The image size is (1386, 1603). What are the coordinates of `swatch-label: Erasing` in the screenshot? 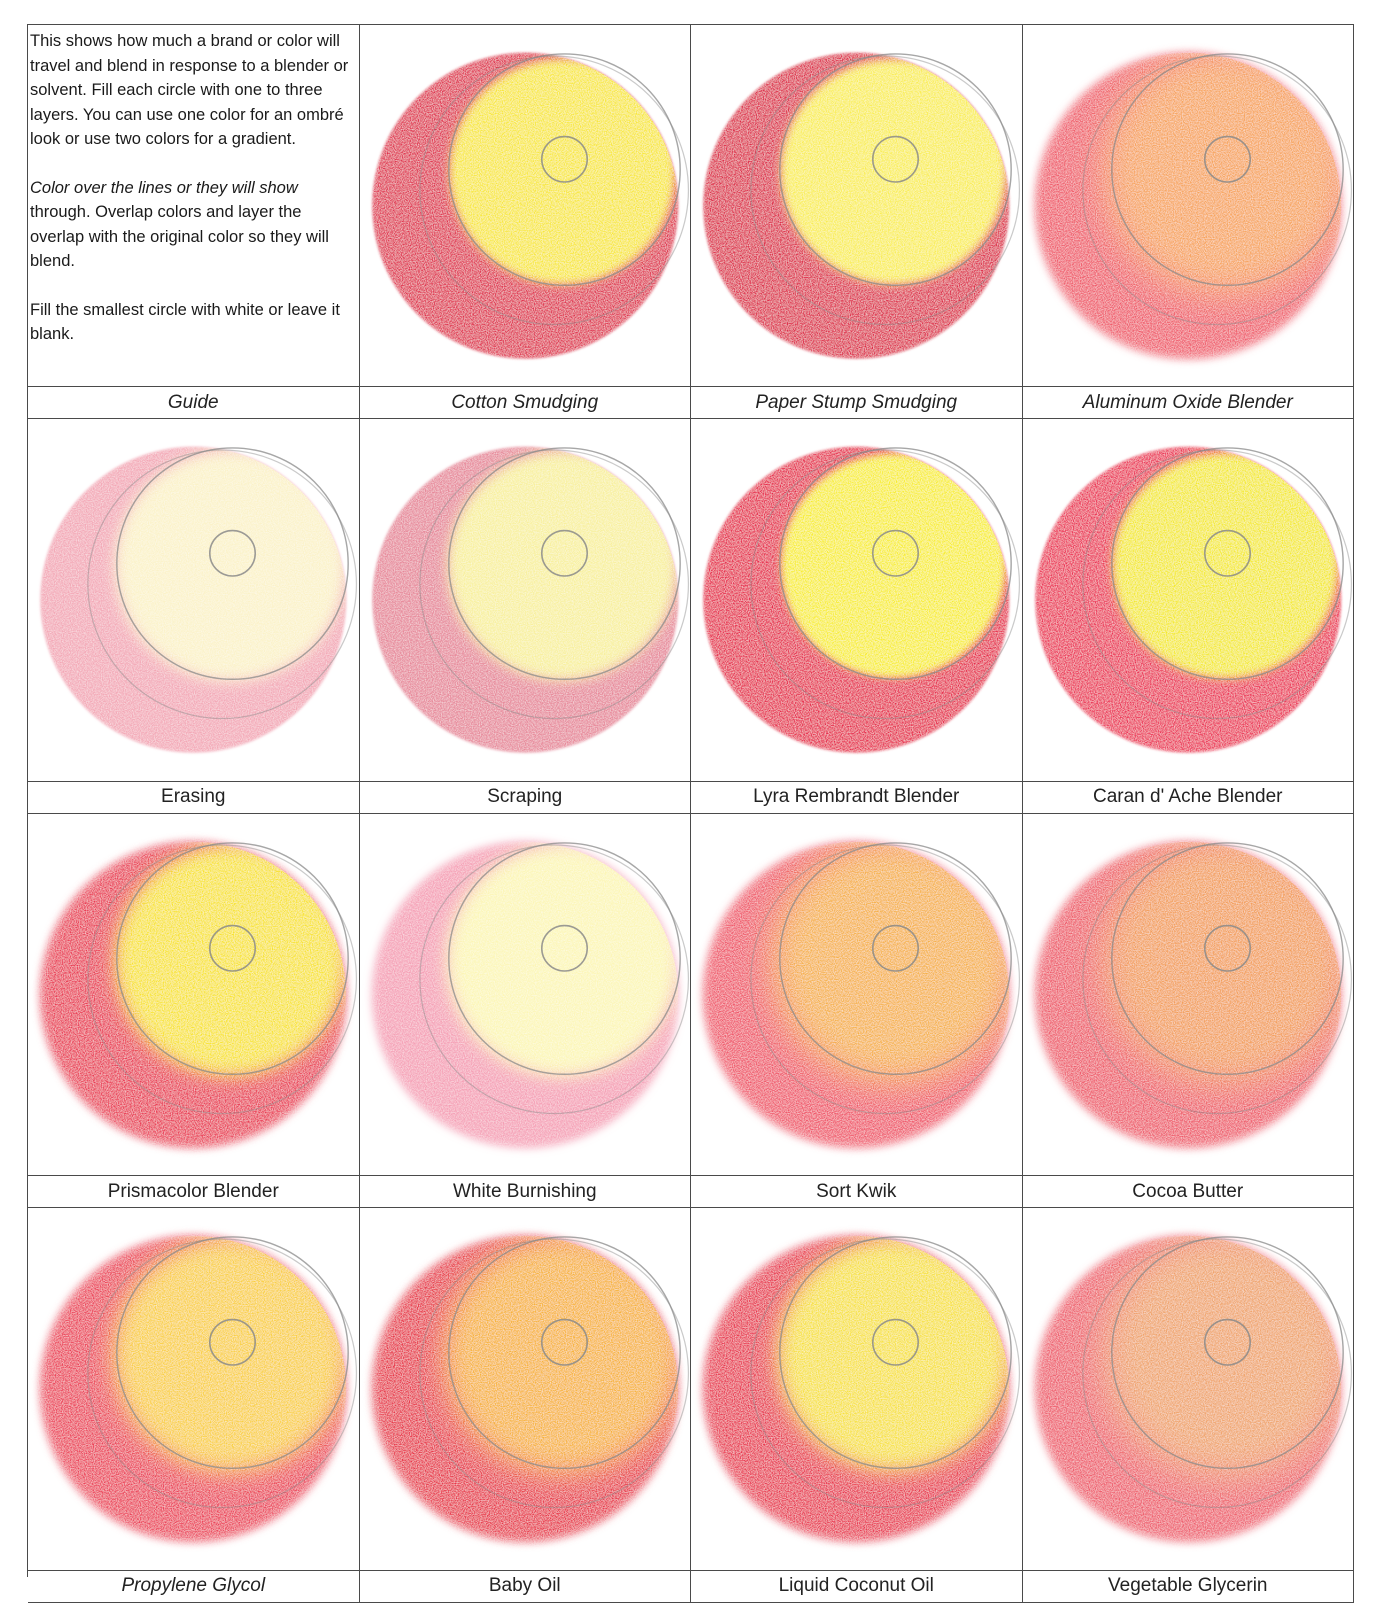 It's located at (193, 796).